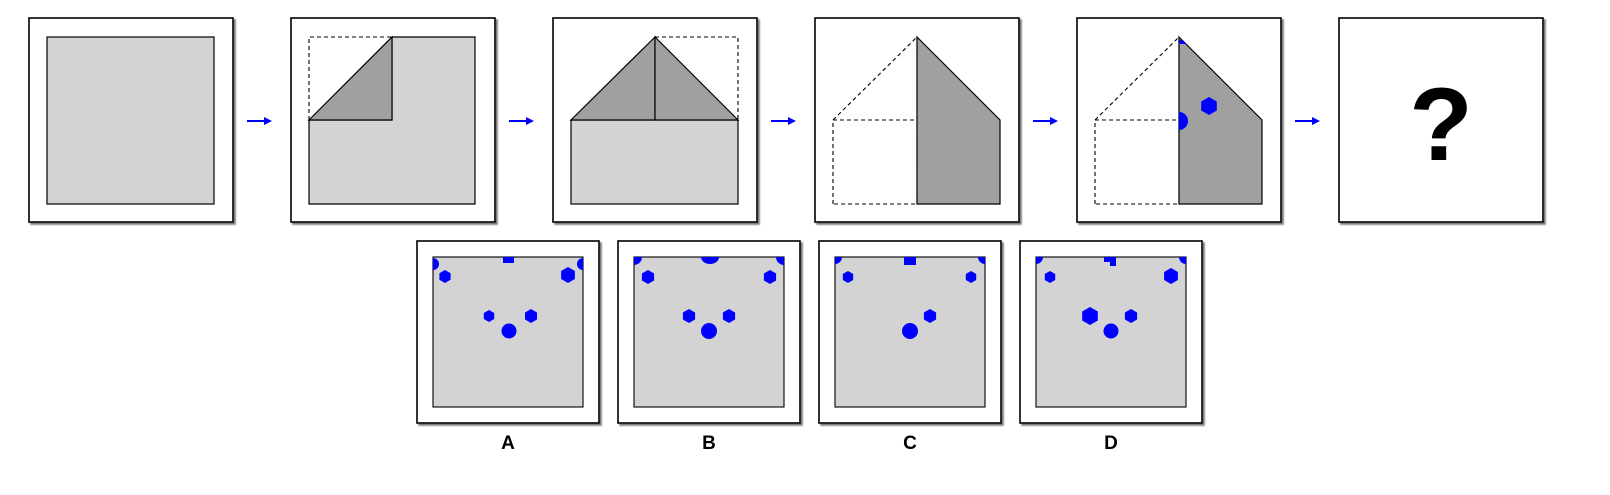 The height and width of the screenshot is (495, 1610). Describe the element at coordinates (910, 298) in the screenshot. I see `option-c-holes` at that location.